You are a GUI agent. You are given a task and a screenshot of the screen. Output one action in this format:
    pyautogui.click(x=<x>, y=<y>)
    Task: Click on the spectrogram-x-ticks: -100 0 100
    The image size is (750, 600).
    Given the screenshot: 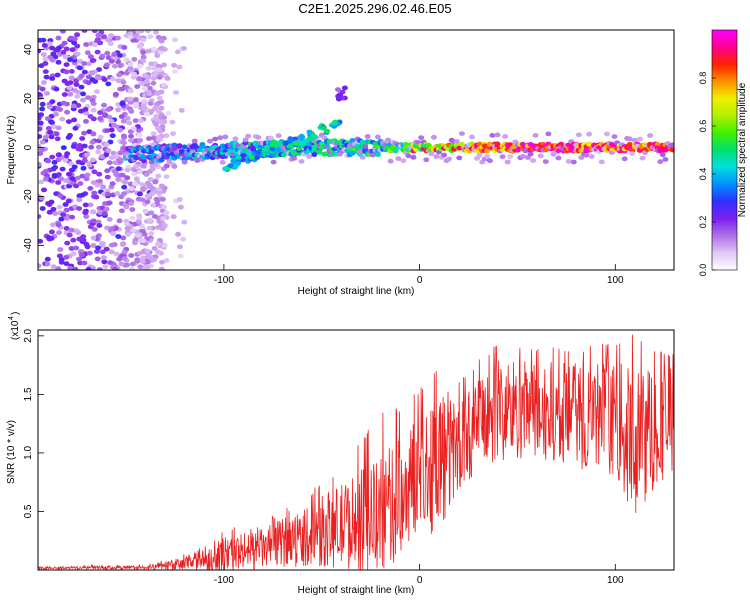 What is the action you would take?
    pyautogui.click(x=419, y=275)
    